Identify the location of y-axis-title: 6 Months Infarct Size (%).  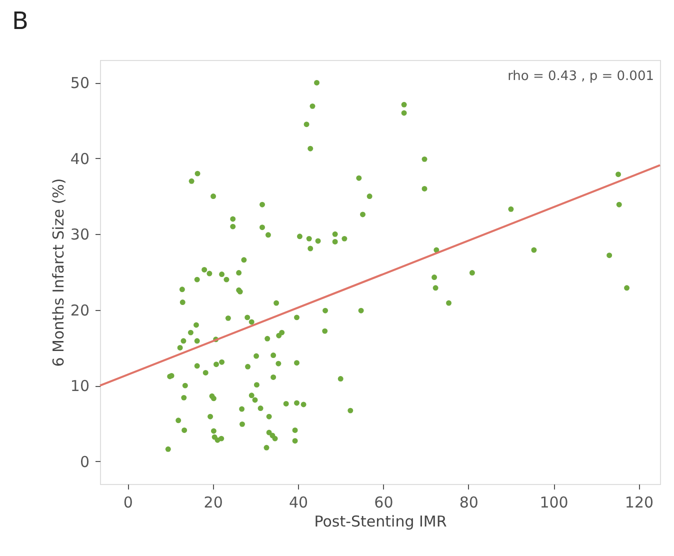
(58, 272).